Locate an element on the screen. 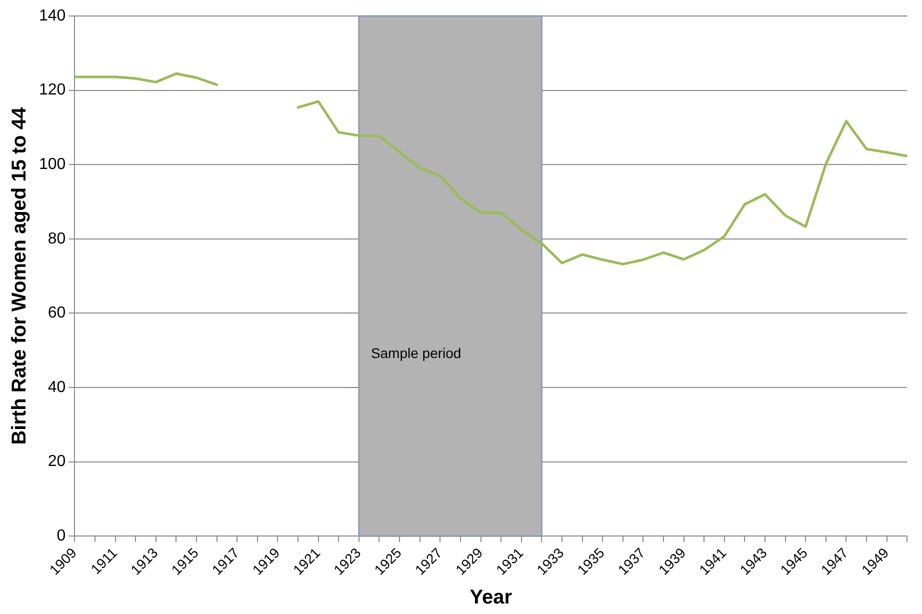 The image size is (922, 614). y-tick-label: 120 is located at coordinates (52, 90).